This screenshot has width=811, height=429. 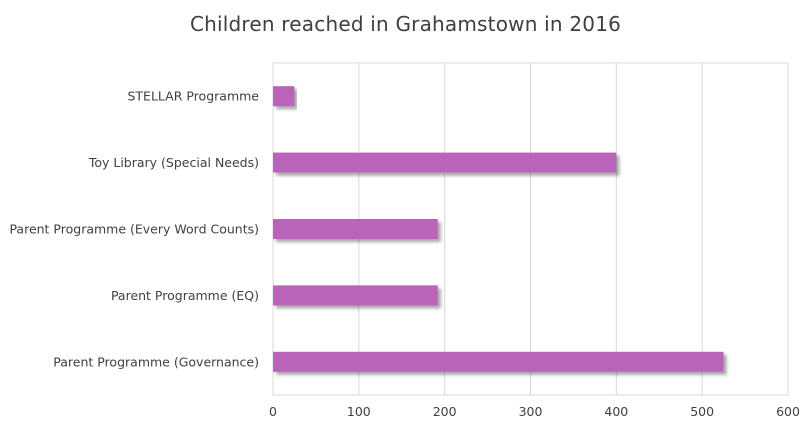 What do you see at coordinates (273, 411) in the screenshot?
I see `x-tick-label: 0` at bounding box center [273, 411].